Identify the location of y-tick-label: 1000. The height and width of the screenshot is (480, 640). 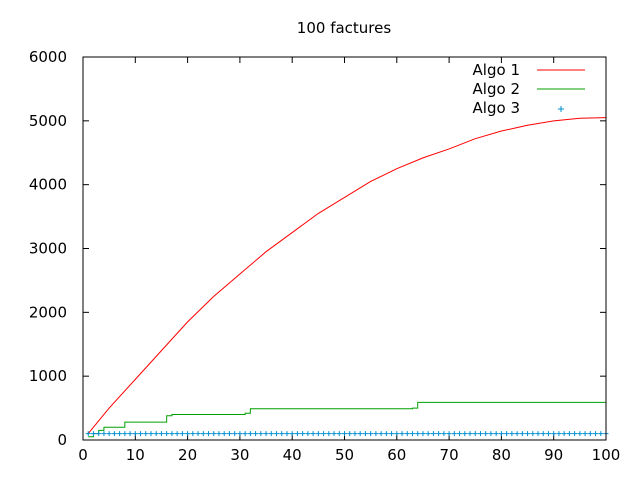
(48, 376).